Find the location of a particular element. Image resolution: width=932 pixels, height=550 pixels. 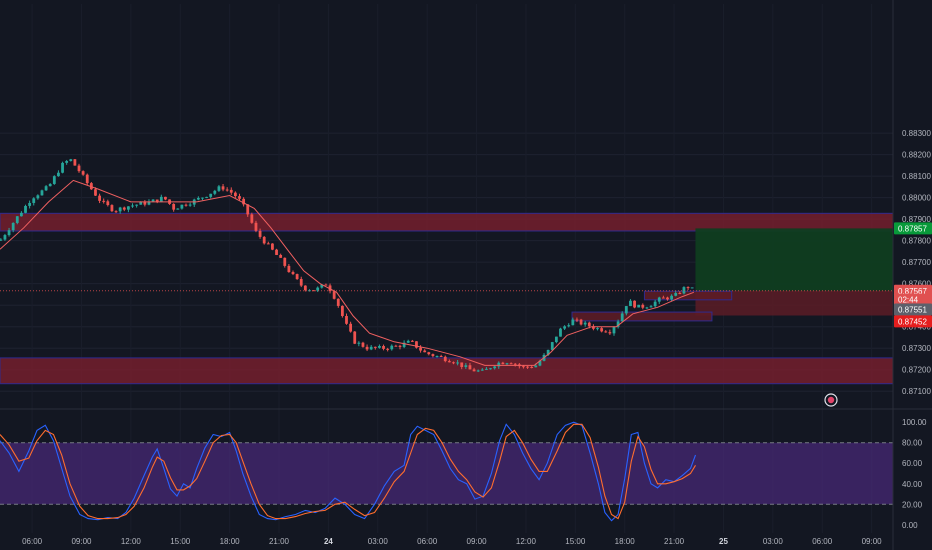

price-tick-label: 0.87900 is located at coordinates (916, 219).